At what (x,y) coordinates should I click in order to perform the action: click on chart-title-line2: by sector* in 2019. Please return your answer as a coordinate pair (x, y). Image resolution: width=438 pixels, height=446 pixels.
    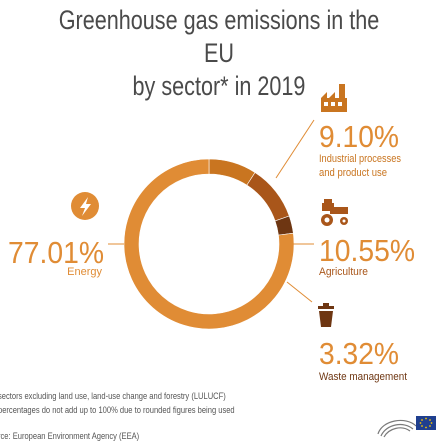
    Looking at the image, I should click on (219, 86).